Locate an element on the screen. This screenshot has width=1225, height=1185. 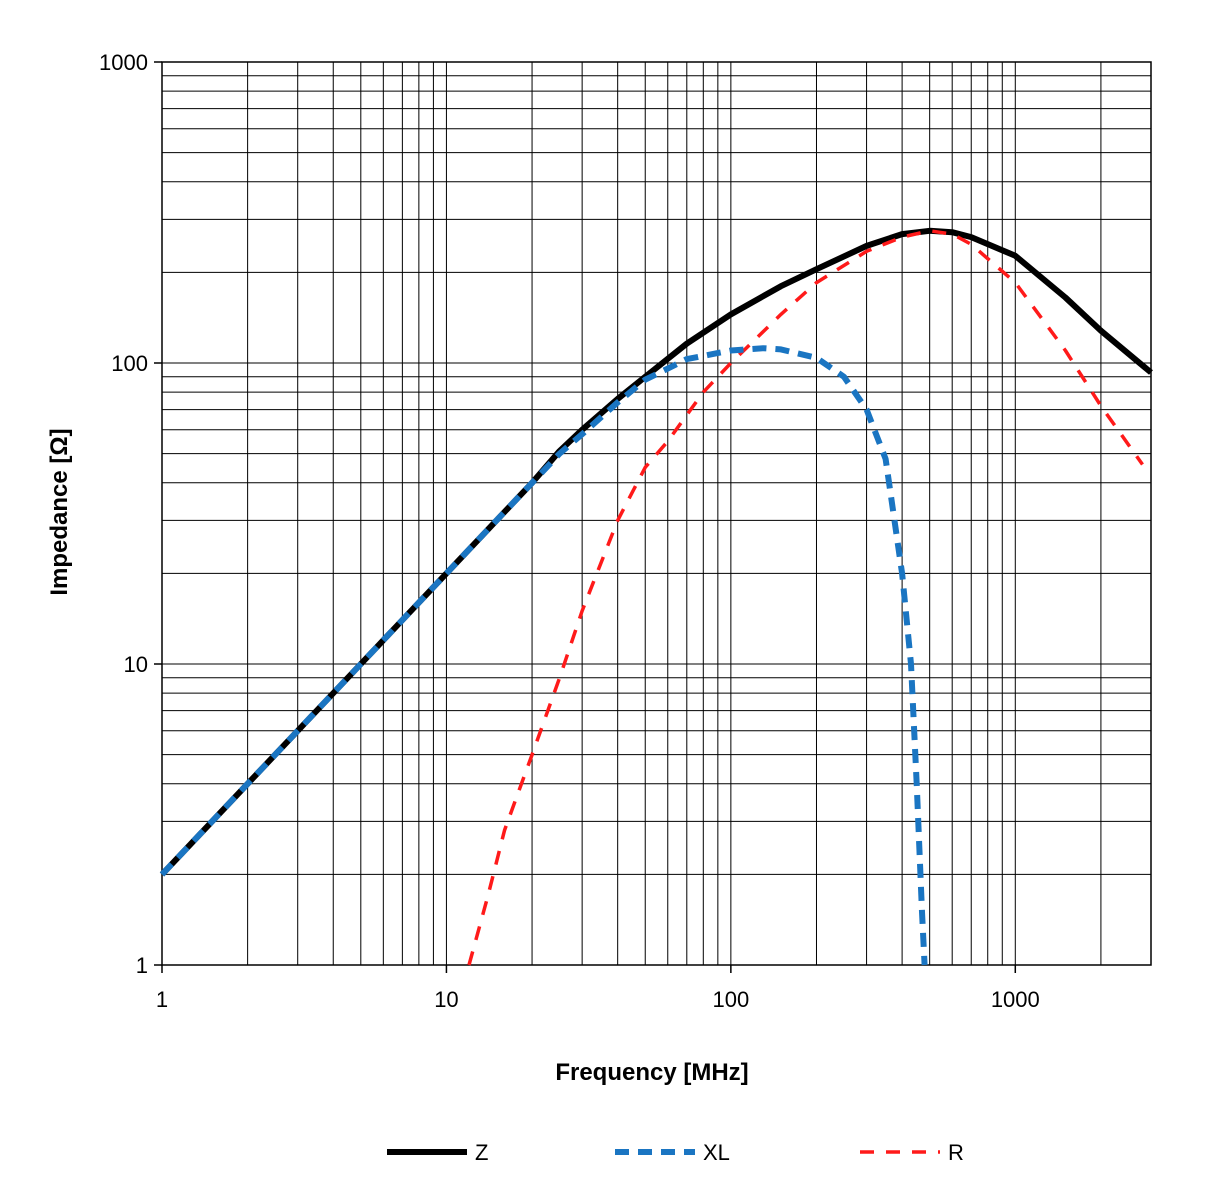
legend: Z XL R is located at coordinates (675, 1152).